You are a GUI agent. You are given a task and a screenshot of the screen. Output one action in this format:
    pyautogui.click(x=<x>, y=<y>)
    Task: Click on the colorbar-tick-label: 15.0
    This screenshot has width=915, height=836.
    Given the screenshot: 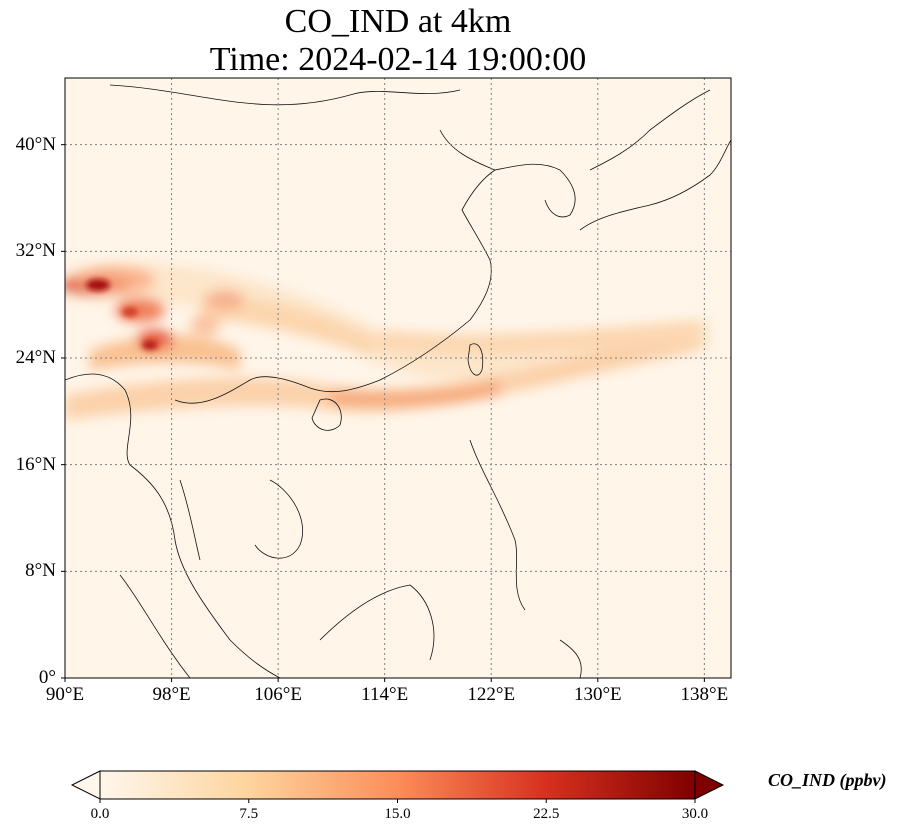 What is the action you would take?
    pyautogui.click(x=397, y=814)
    